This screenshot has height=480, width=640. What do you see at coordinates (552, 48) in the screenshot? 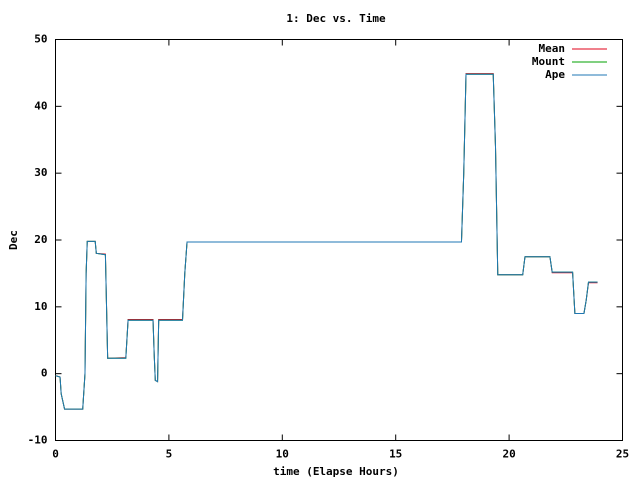
I see `legend-label: Mean` at bounding box center [552, 48].